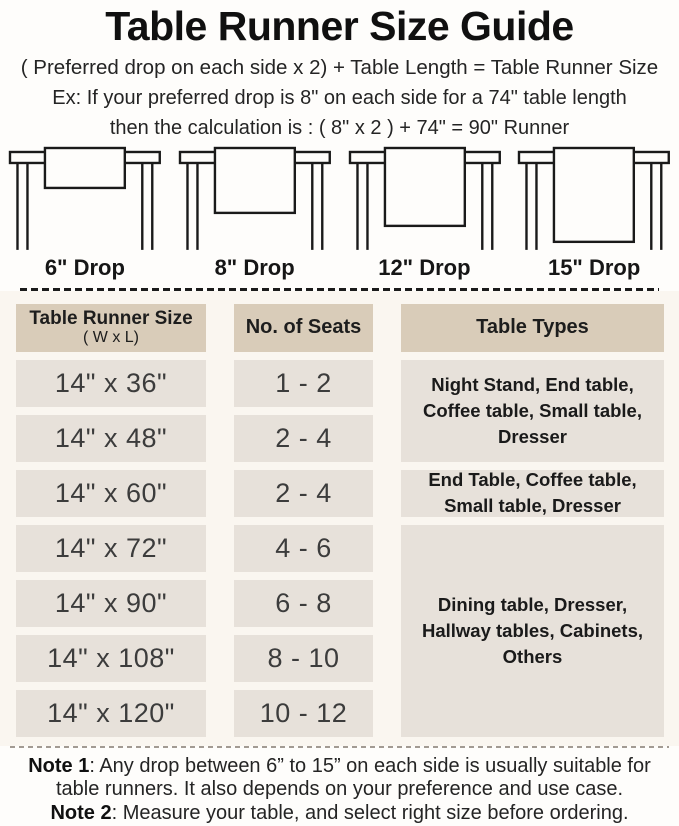 Image resolution: width=679 pixels, height=826 pixels. I want to click on runner-size-value: 14" x 48", so click(111, 437).